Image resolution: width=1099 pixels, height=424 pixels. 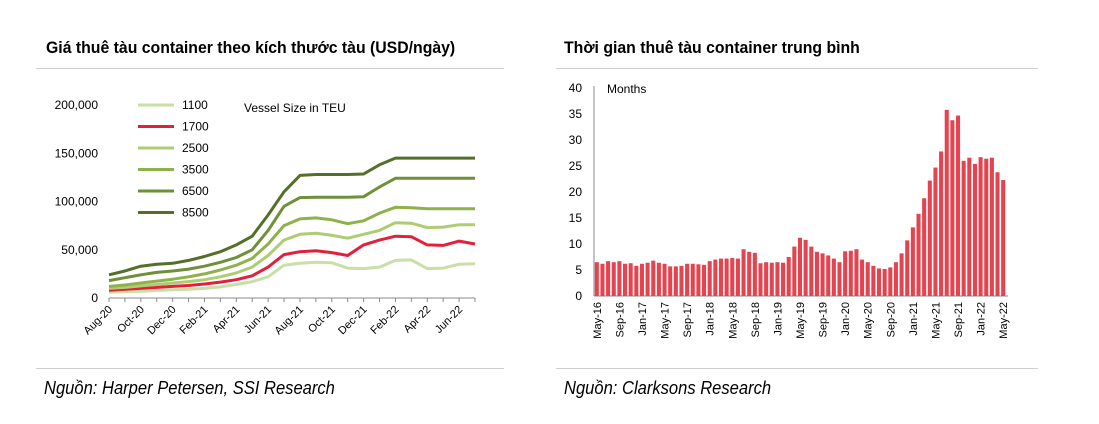 I want to click on x-tick-label-may-16: May-16, so click(x=598, y=320).